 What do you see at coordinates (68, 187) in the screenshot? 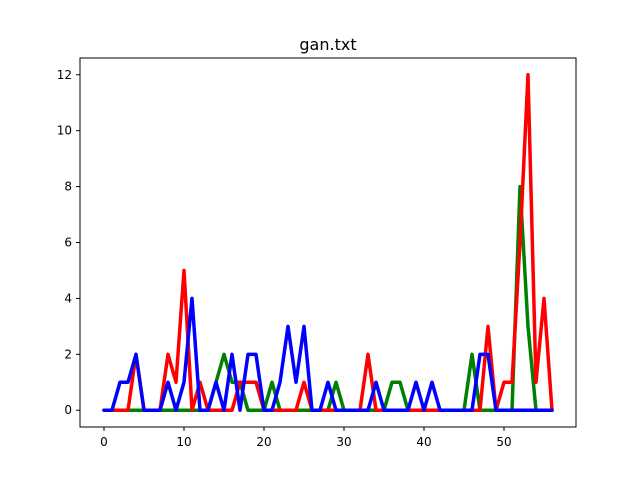
I see `y-tick-label: 8` at bounding box center [68, 187].